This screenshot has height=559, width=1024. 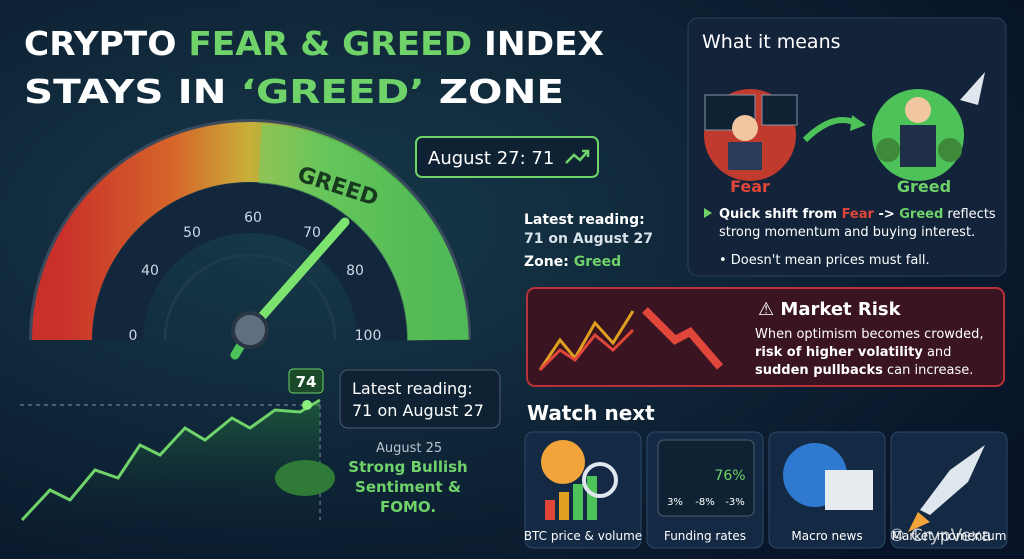 What do you see at coordinates (921, 214) in the screenshot?
I see `meaning-panel-part-part: Greed` at bounding box center [921, 214].